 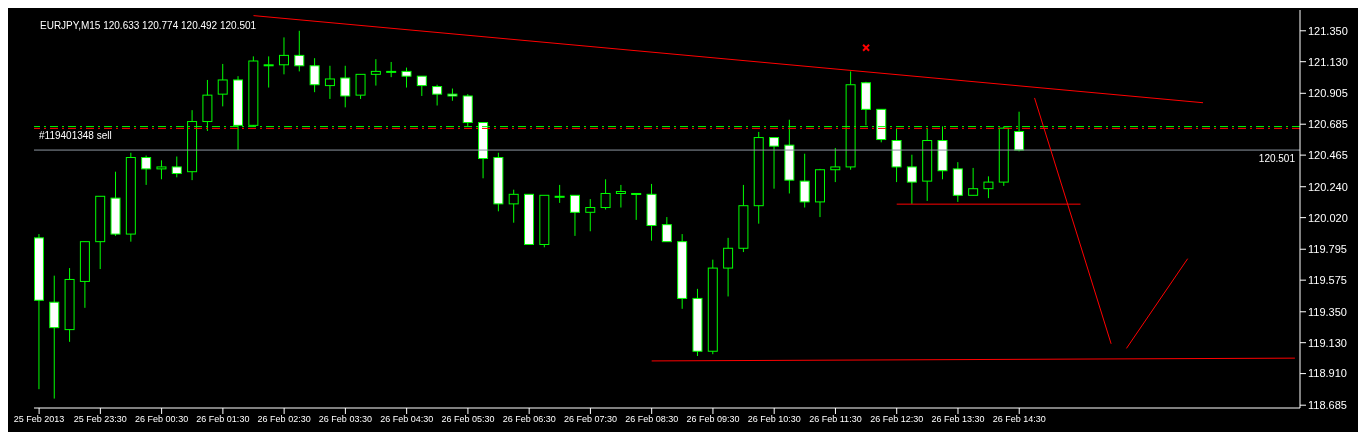 What do you see at coordinates (1327, 311) in the screenshot?
I see `y-tick-label: 119.350` at bounding box center [1327, 311].